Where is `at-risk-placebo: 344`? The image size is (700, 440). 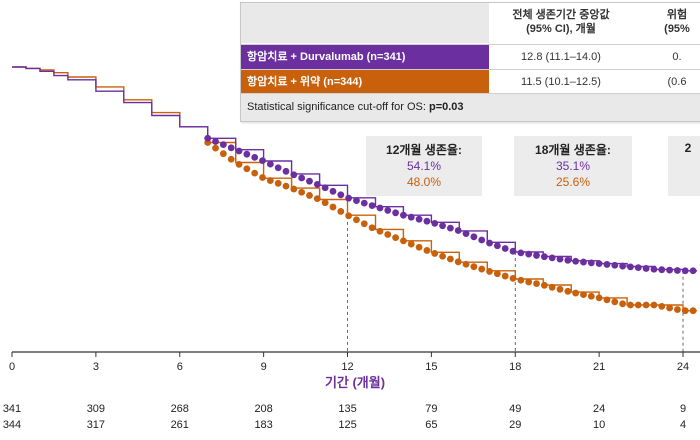
at-risk-placebo: 344 is located at coordinates (12, 425).